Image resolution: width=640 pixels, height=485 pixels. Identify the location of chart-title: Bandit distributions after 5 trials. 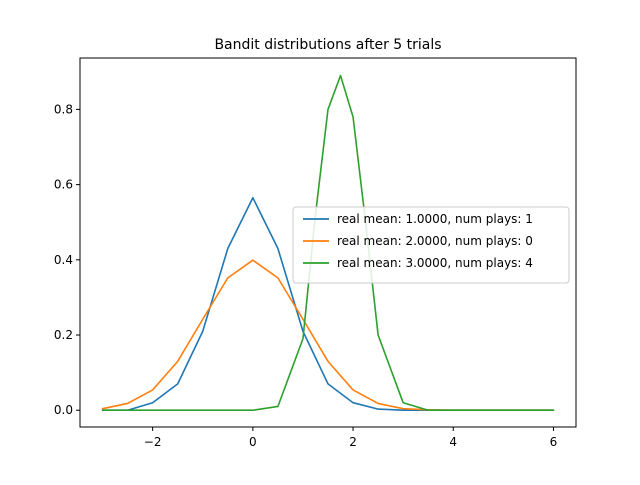
(327, 45).